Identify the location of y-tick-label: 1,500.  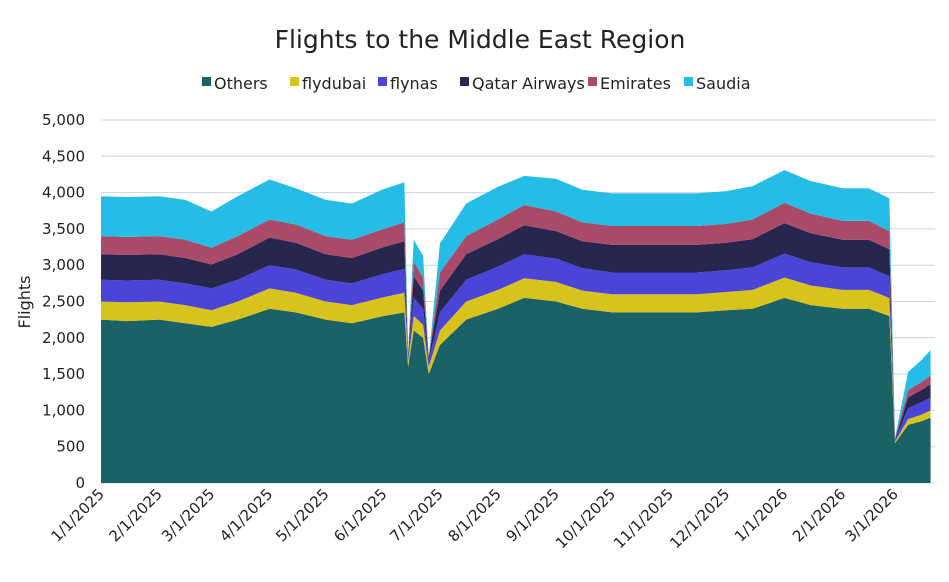
(63, 374).